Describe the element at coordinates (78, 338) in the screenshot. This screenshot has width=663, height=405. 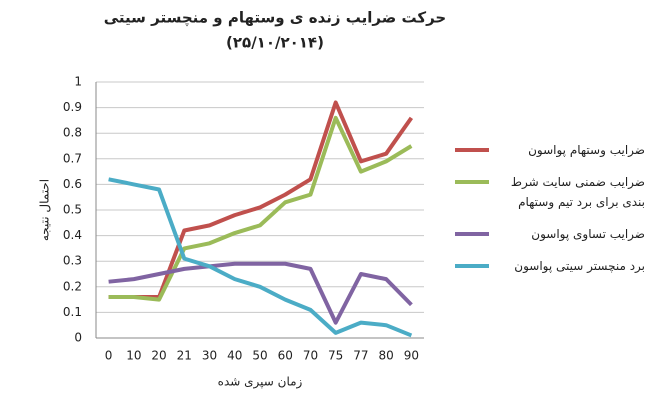
I see `y-tick-label: 0` at that location.